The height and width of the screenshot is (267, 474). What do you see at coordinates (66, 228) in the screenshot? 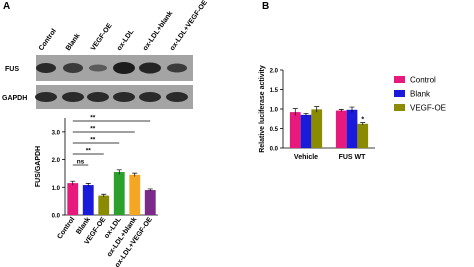
I see `x-tick-label: Control` at bounding box center [66, 228].